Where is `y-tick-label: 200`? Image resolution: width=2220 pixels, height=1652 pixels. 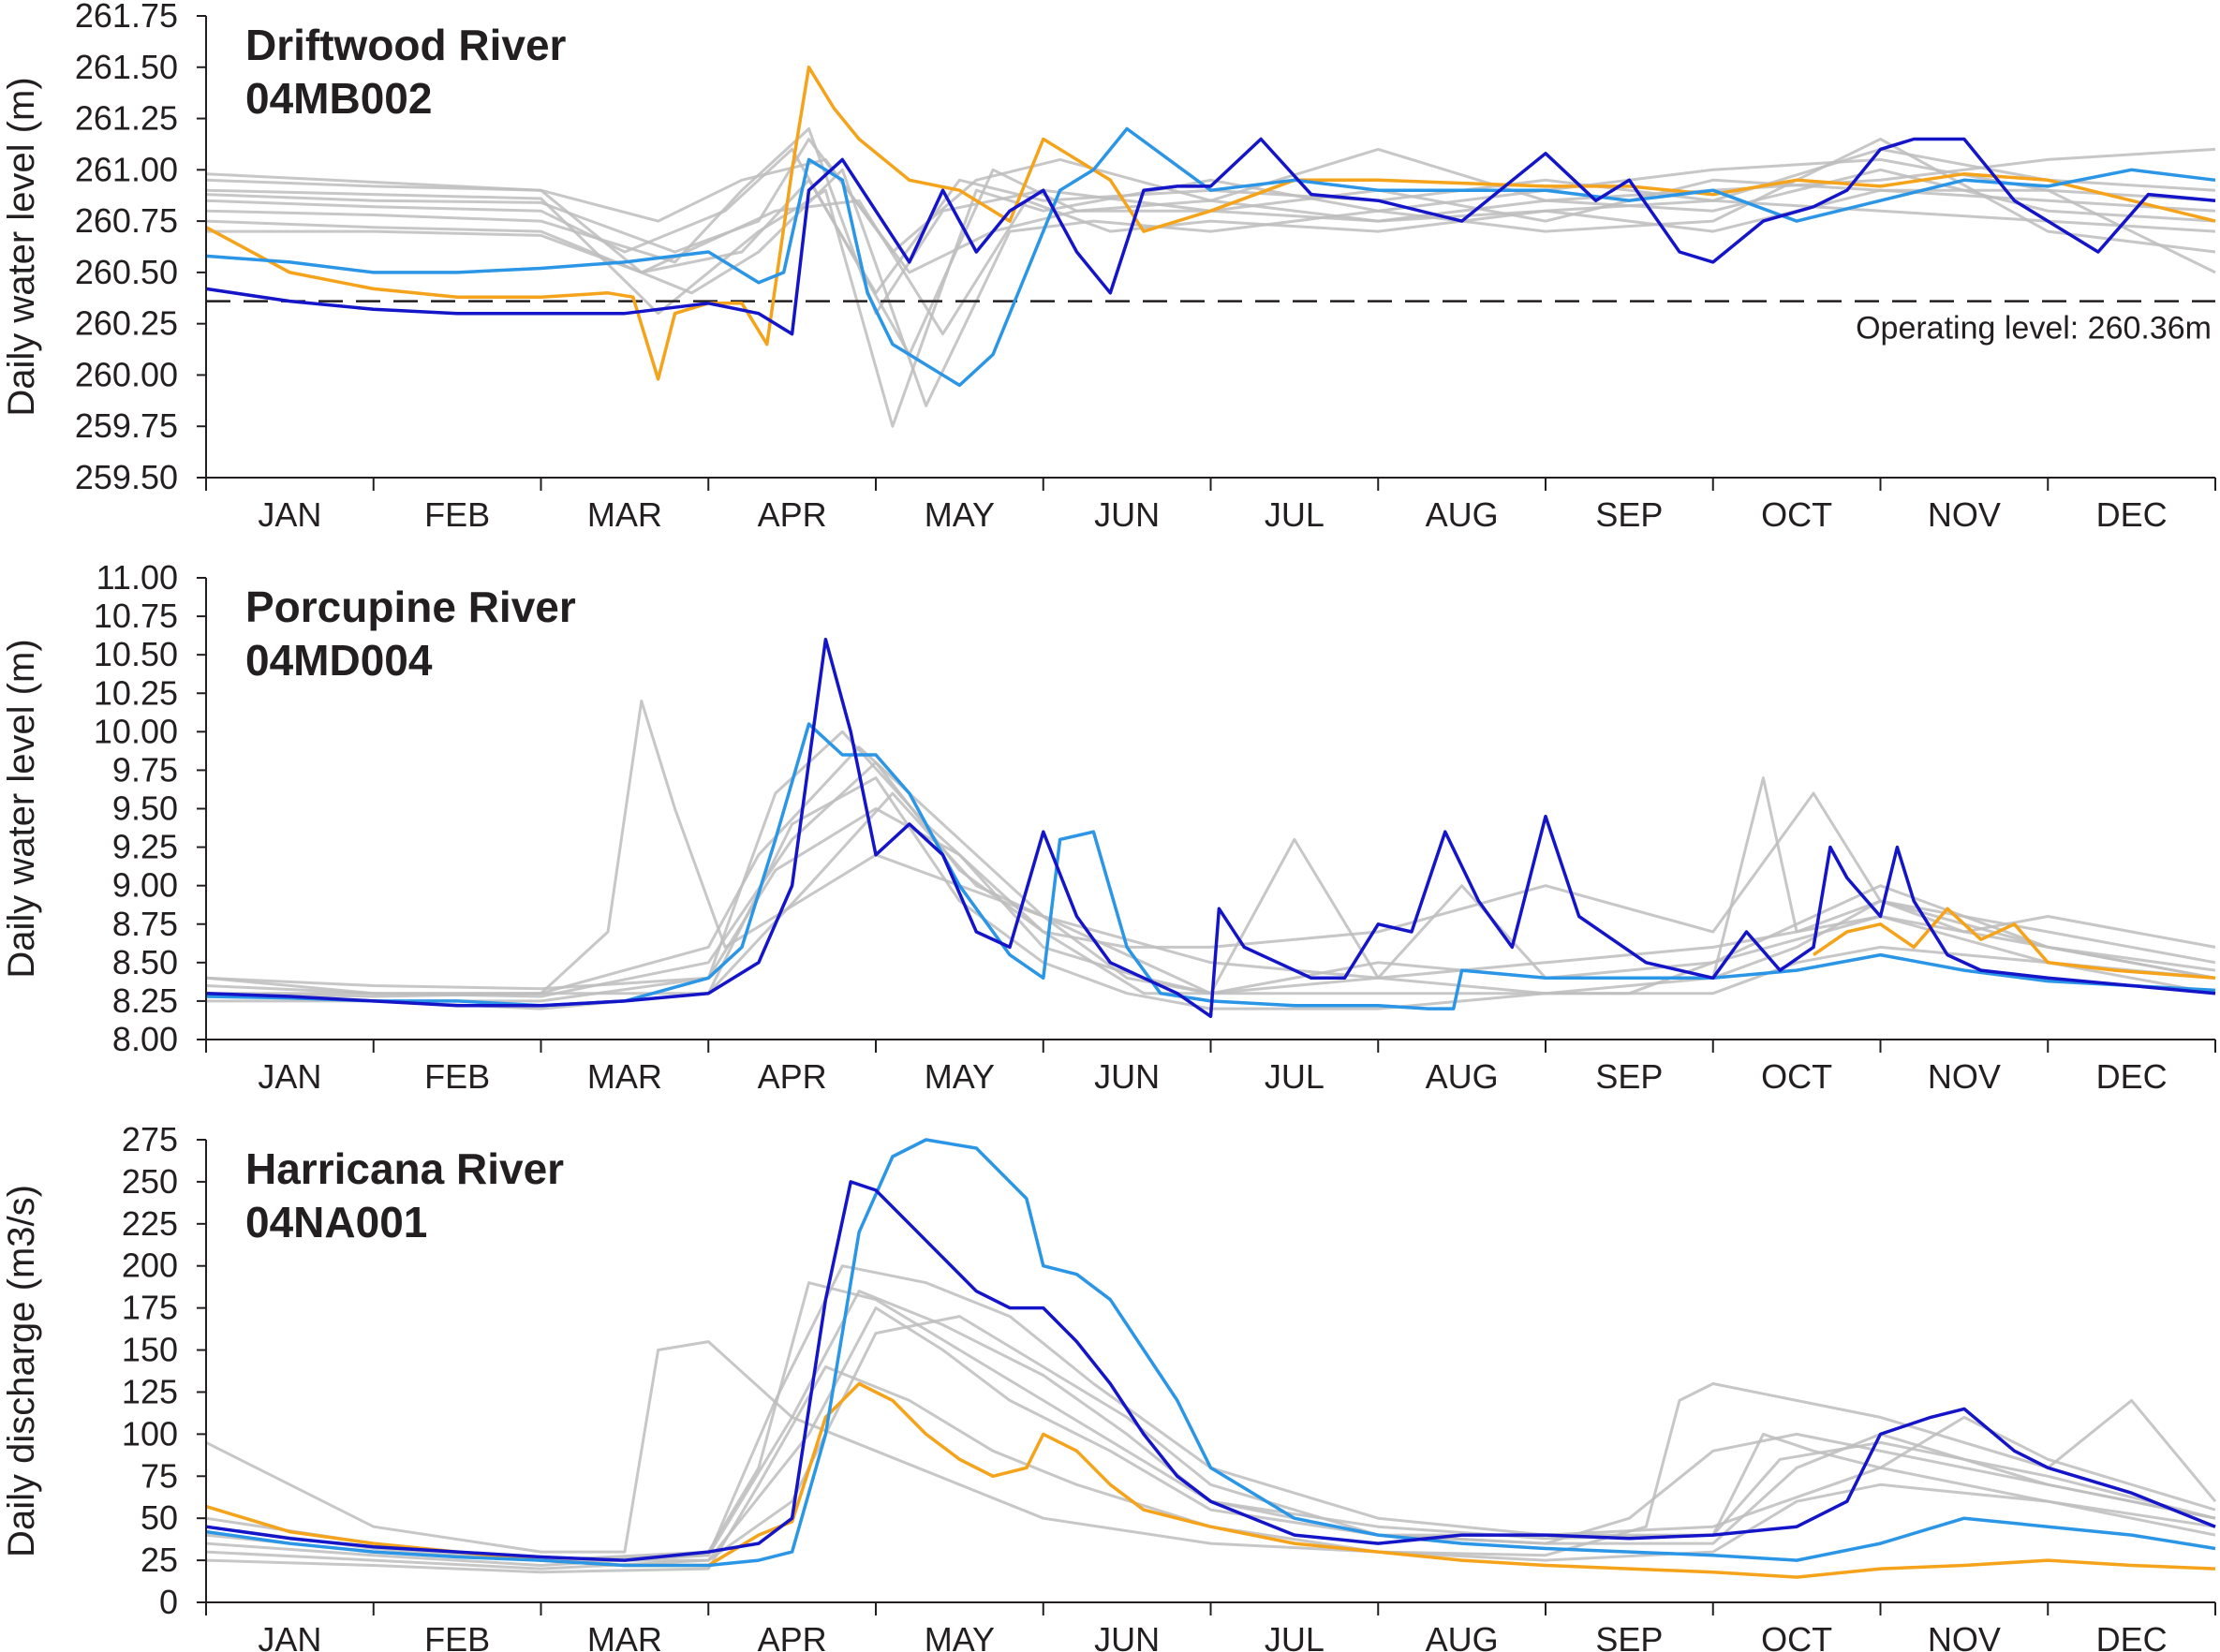 y-tick-label: 200 is located at coordinates (150, 1265).